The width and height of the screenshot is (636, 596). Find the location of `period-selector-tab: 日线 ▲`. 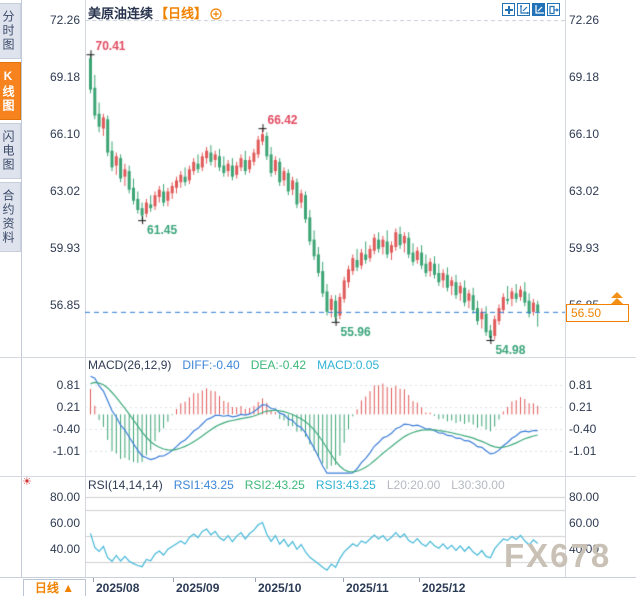

period-selector-tab: 日线 ▲ is located at coordinates (54, 587).